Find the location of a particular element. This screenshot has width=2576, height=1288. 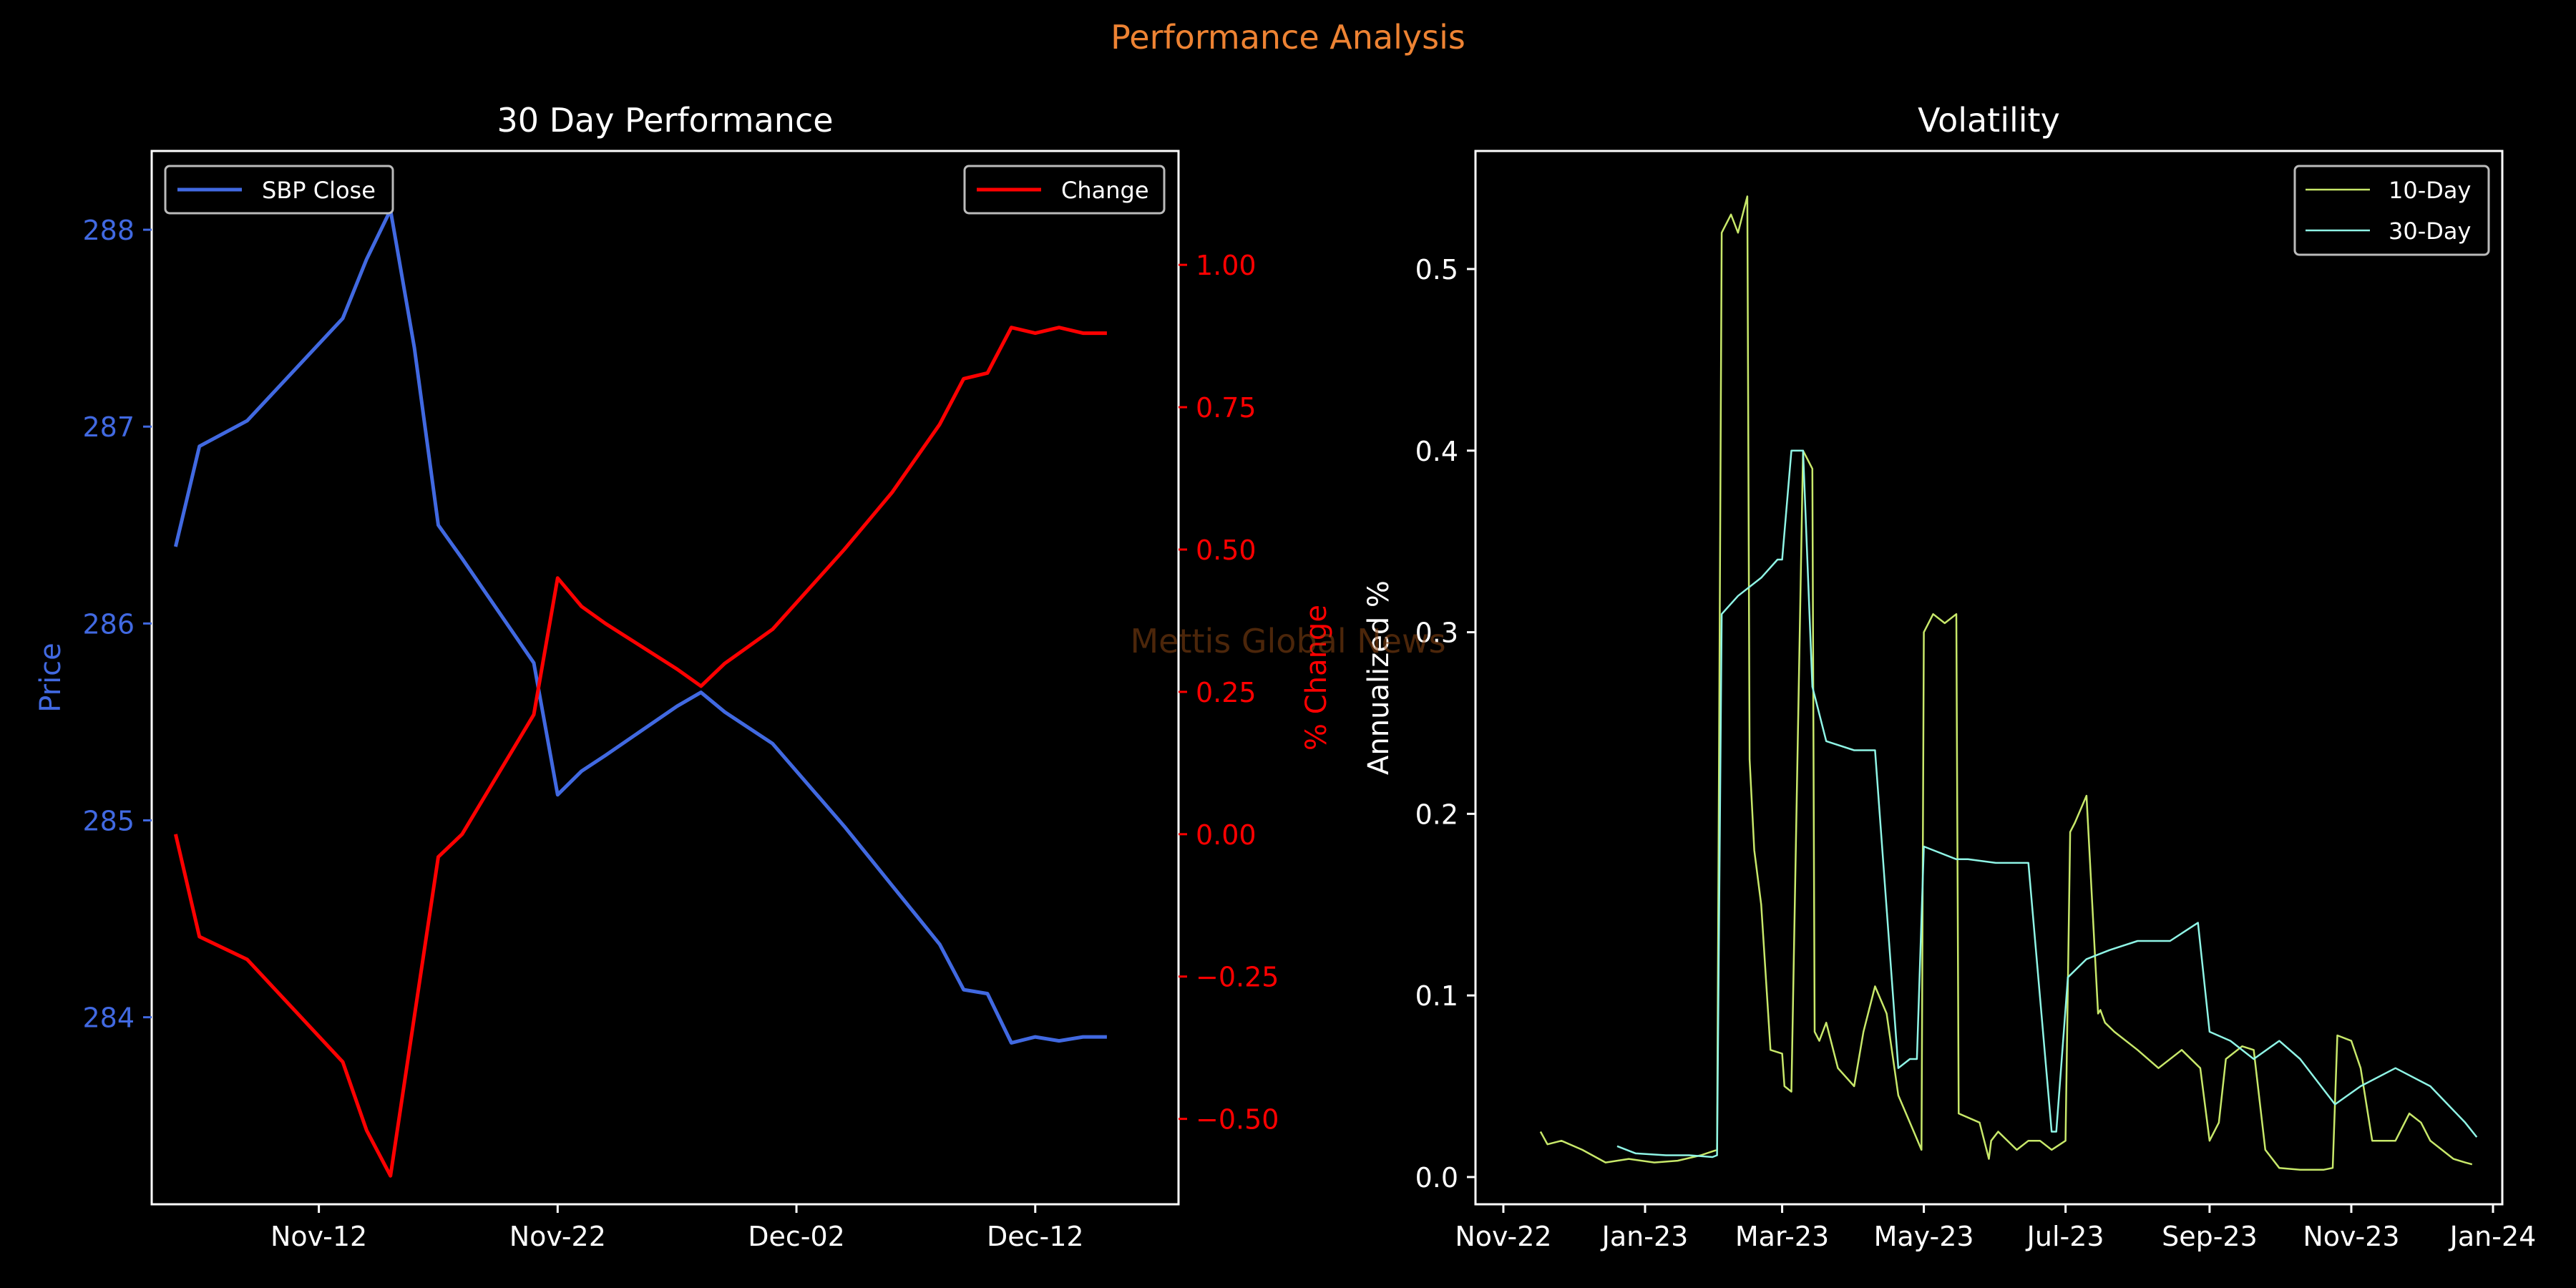

legend-volatility: 10-Day 30-Day is located at coordinates (2391, 210).